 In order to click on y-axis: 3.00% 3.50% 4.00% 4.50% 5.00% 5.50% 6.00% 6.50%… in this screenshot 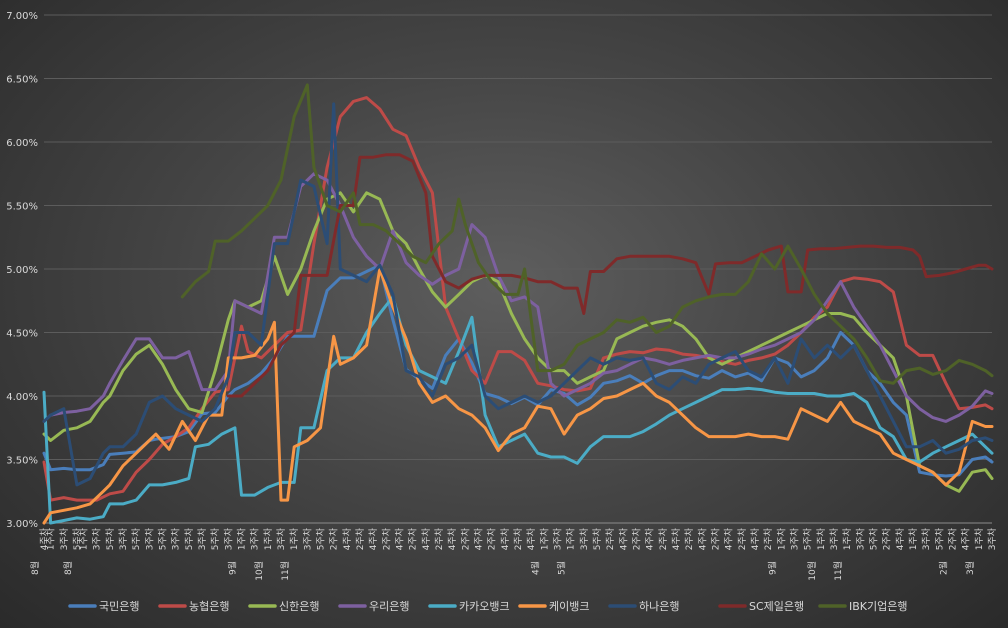, I will do `click(22, 270)`.